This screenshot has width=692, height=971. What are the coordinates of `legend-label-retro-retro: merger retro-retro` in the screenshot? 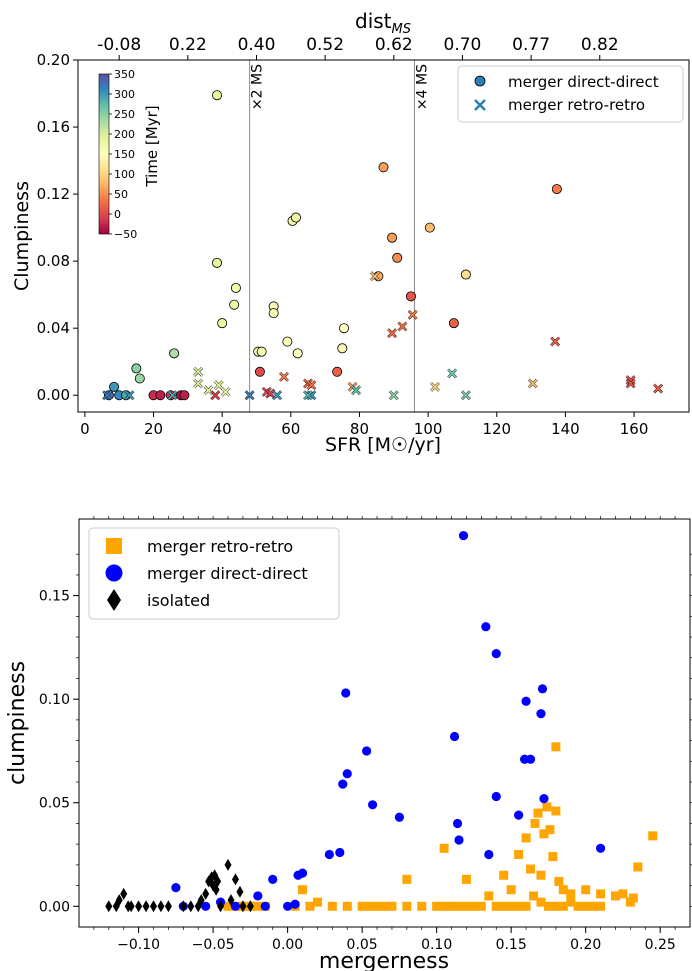 It's located at (576, 105).